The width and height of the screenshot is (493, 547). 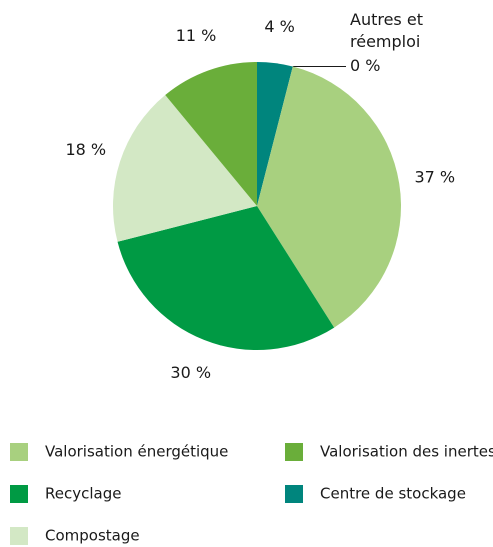 What do you see at coordinates (279, 26) in the screenshot?
I see `value-label: 4 %` at bounding box center [279, 26].